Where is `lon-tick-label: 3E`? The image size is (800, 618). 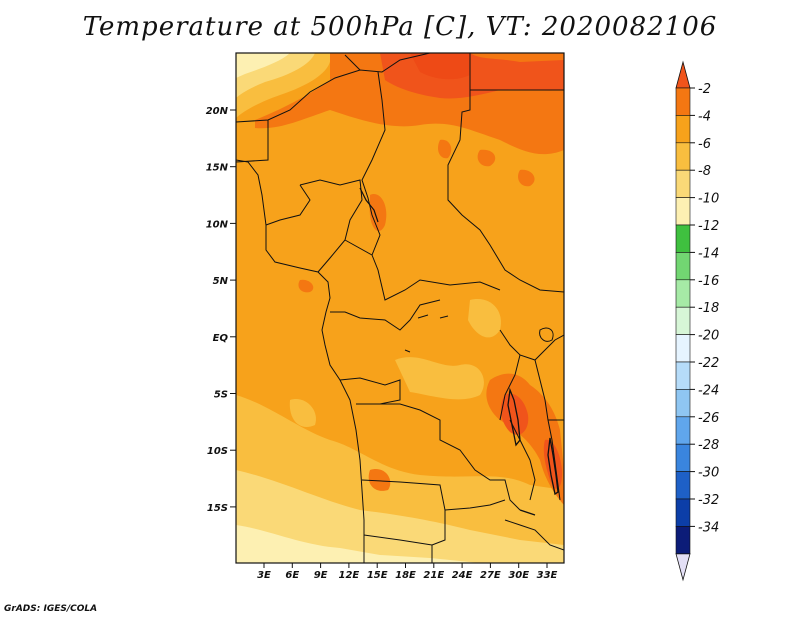
lon-tick-label: 3E is located at coordinates (264, 575).